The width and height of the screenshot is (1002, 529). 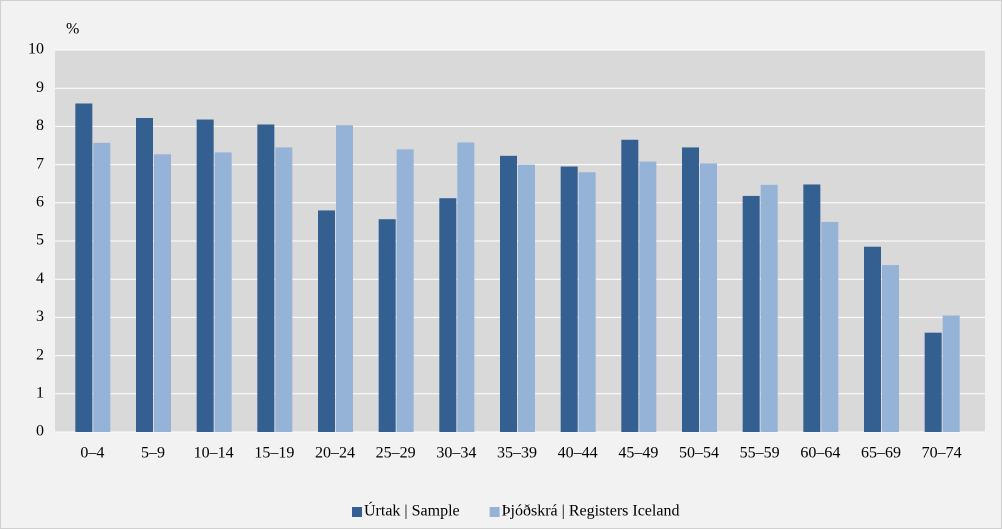 What do you see at coordinates (456, 453) in the screenshot?
I see `x-tick-label: 30–34` at bounding box center [456, 453].